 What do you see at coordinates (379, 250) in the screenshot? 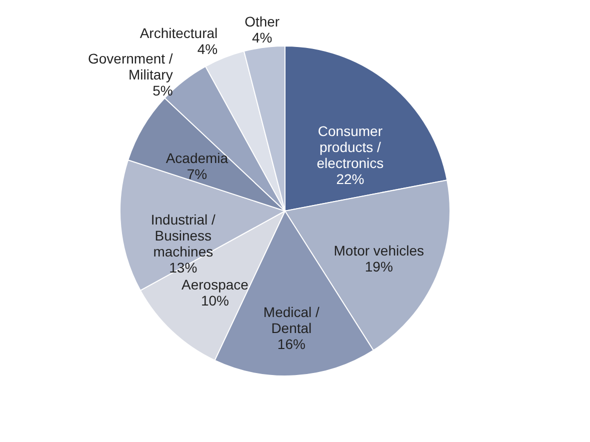
I see `slice-label: Motor vehicles` at bounding box center [379, 250].